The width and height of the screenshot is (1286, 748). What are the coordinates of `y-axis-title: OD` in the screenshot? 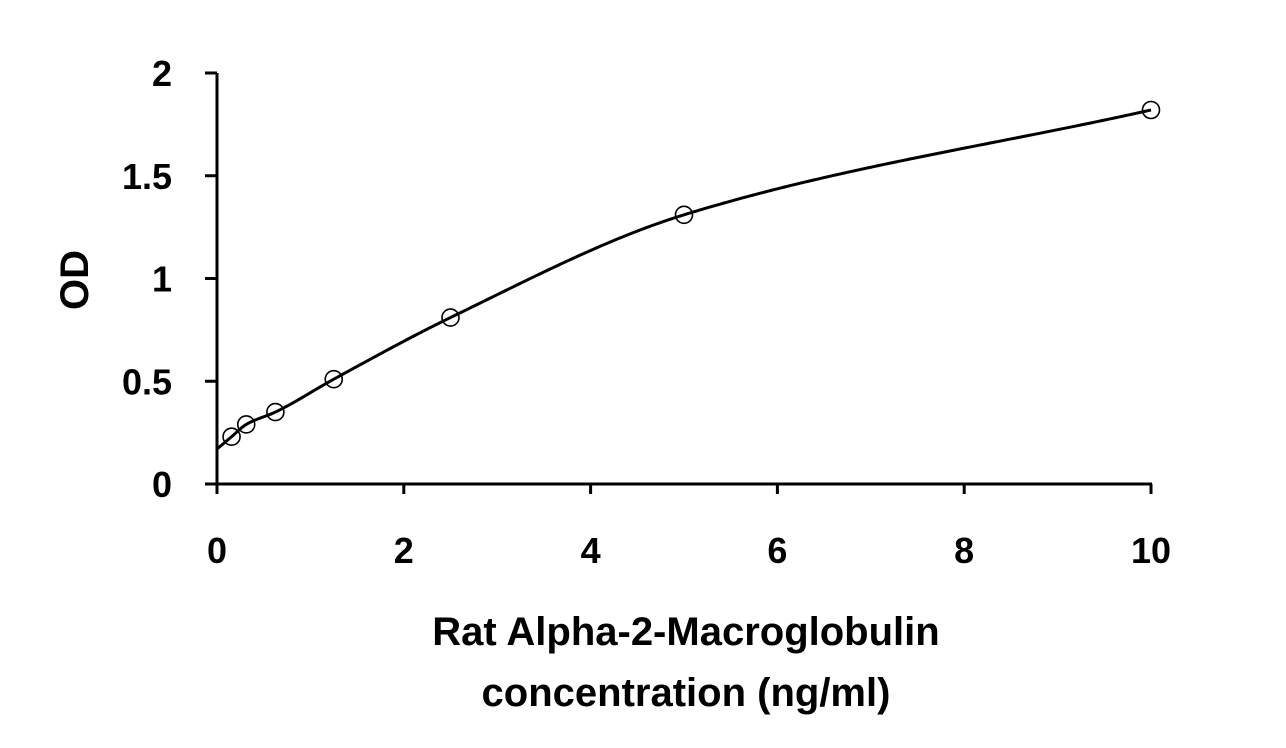 It's located at (75, 280).